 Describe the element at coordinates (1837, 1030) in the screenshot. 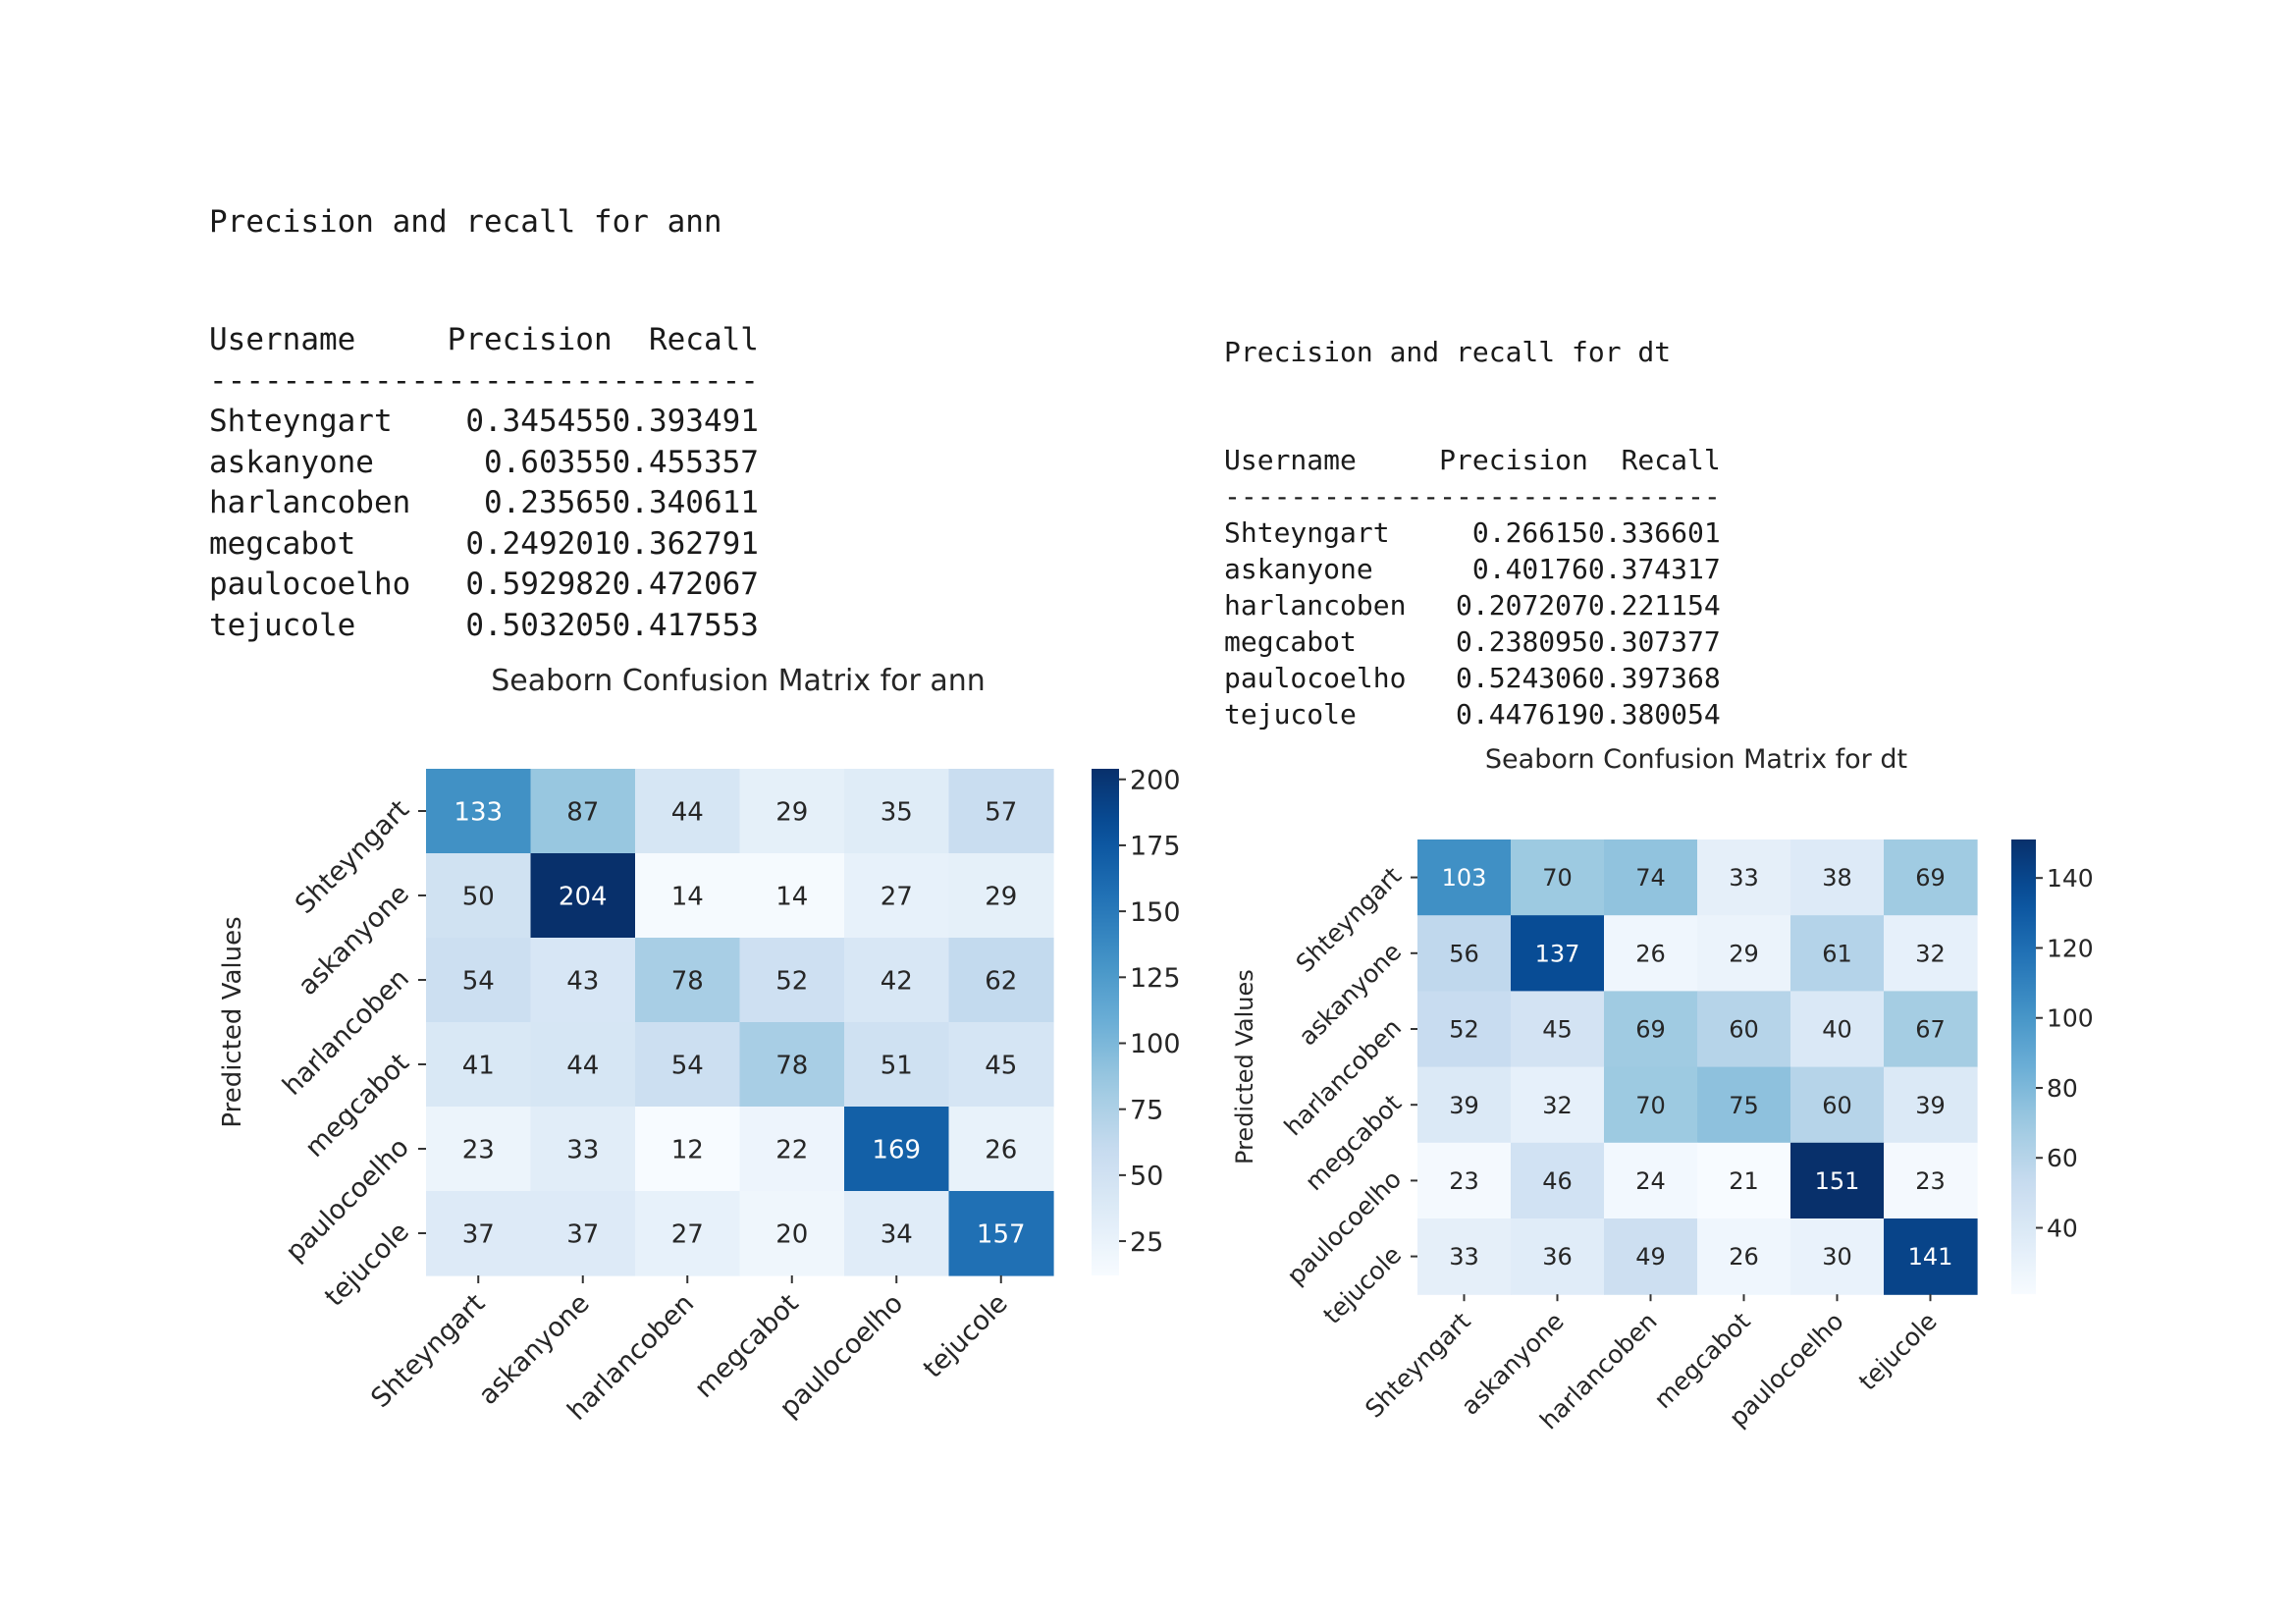

I see `cell-value-label: 40` at that location.